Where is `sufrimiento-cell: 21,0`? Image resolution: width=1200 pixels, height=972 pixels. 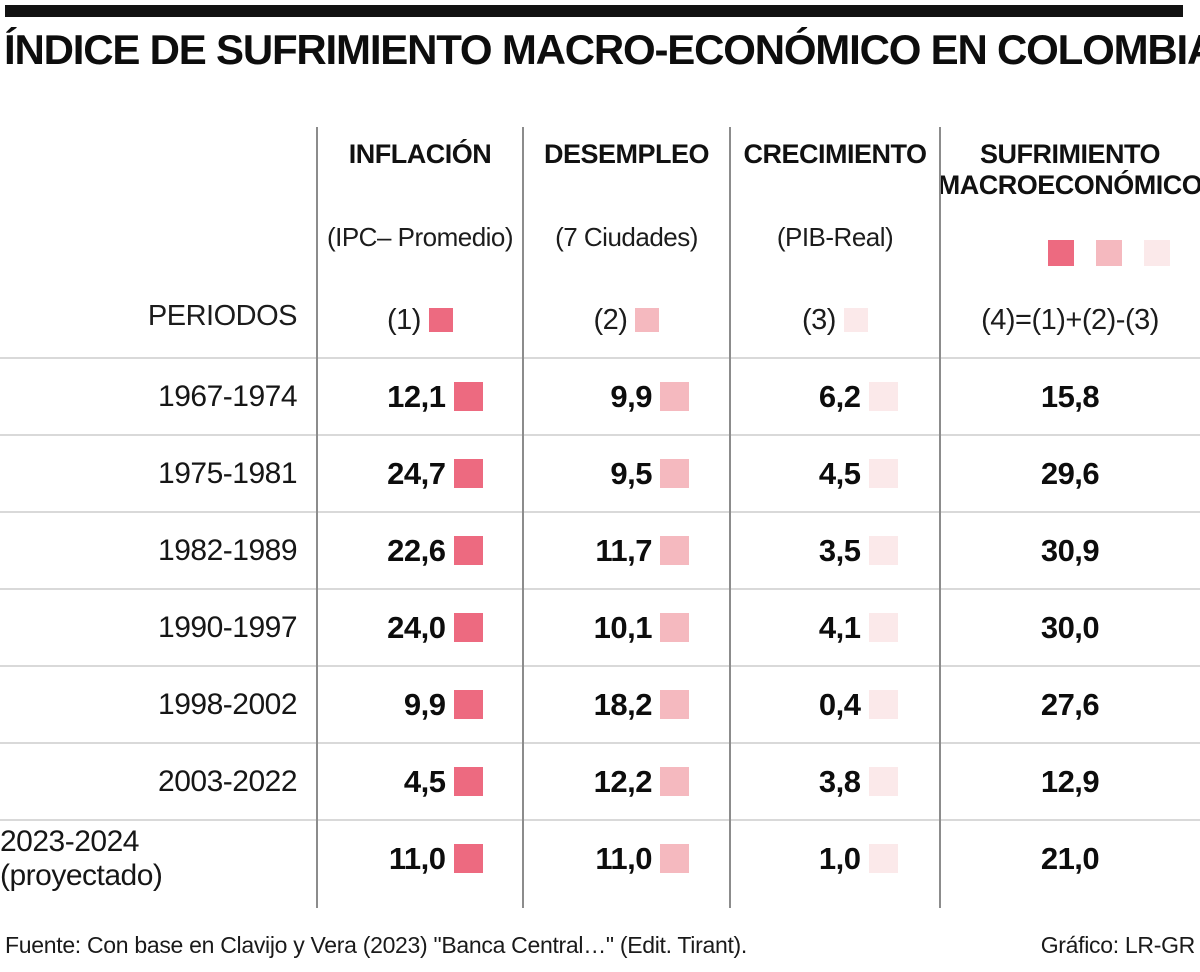 sufrimiento-cell: 21,0 is located at coordinates (1070, 858).